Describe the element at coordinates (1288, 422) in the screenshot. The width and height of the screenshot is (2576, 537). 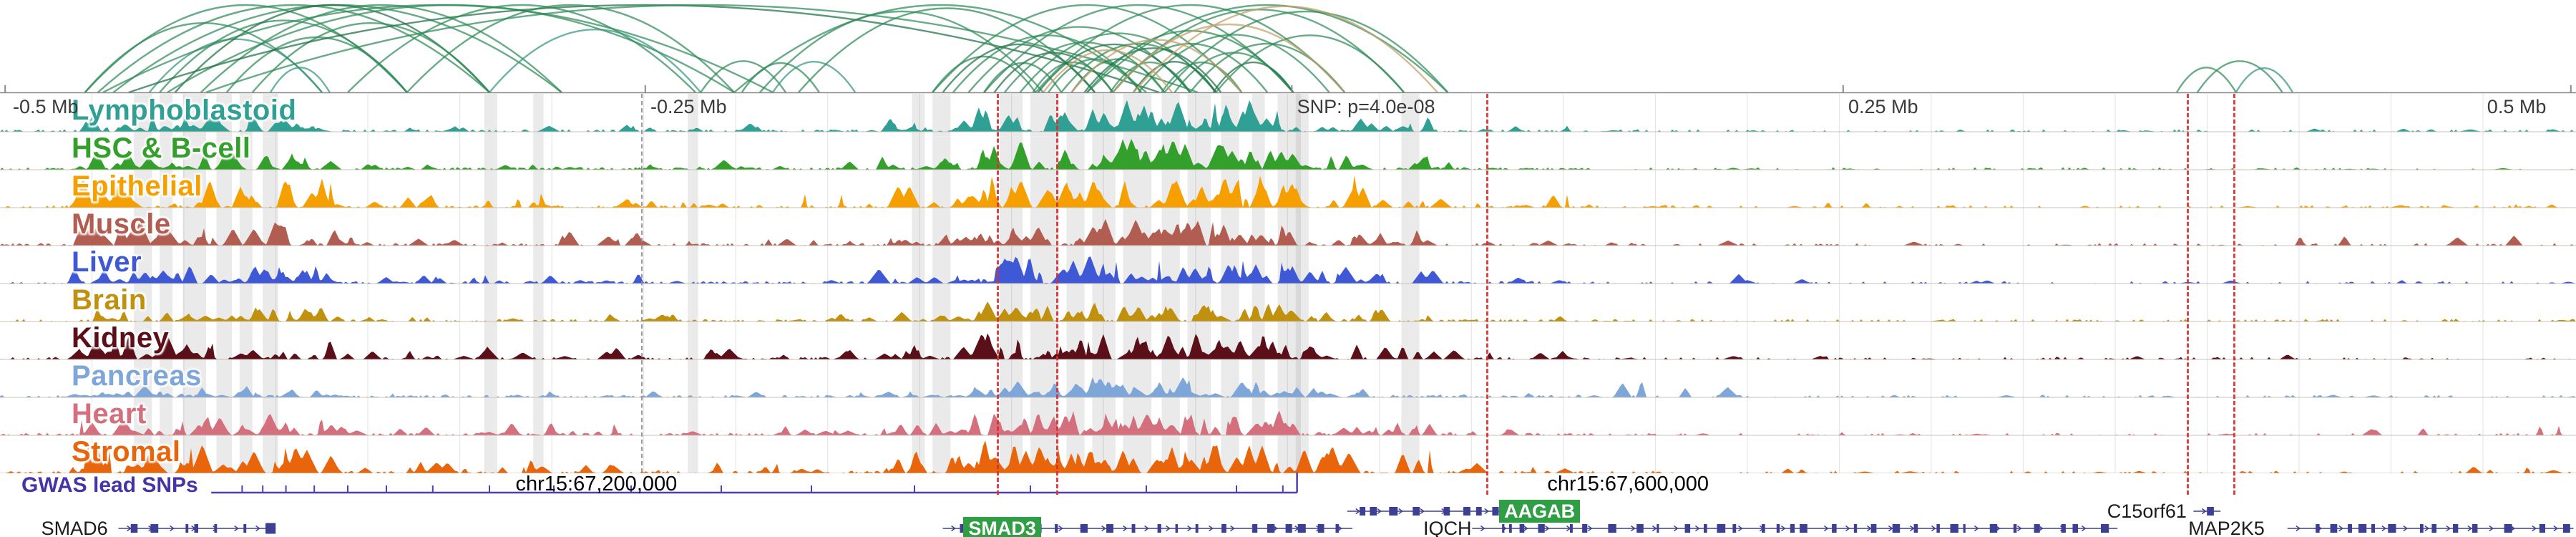
I see `signal-track-heart` at that location.